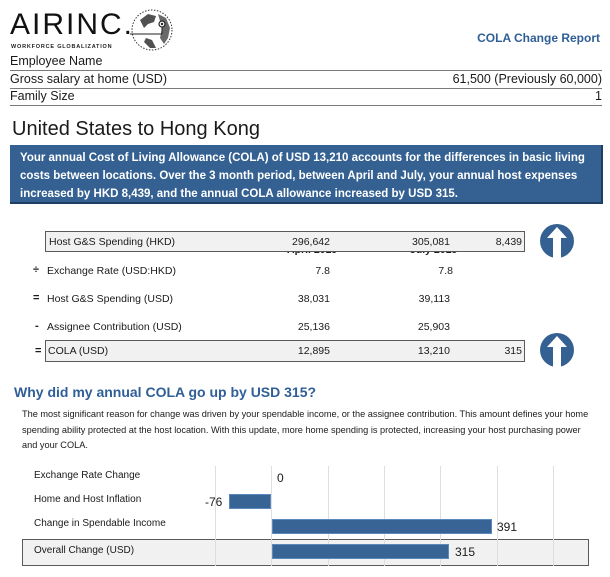 Image resolution: width=610 pixels, height=577 pixels. What do you see at coordinates (165, 392) in the screenshot?
I see `why-title: Why did my annual COLA go up by USD 315?` at bounding box center [165, 392].